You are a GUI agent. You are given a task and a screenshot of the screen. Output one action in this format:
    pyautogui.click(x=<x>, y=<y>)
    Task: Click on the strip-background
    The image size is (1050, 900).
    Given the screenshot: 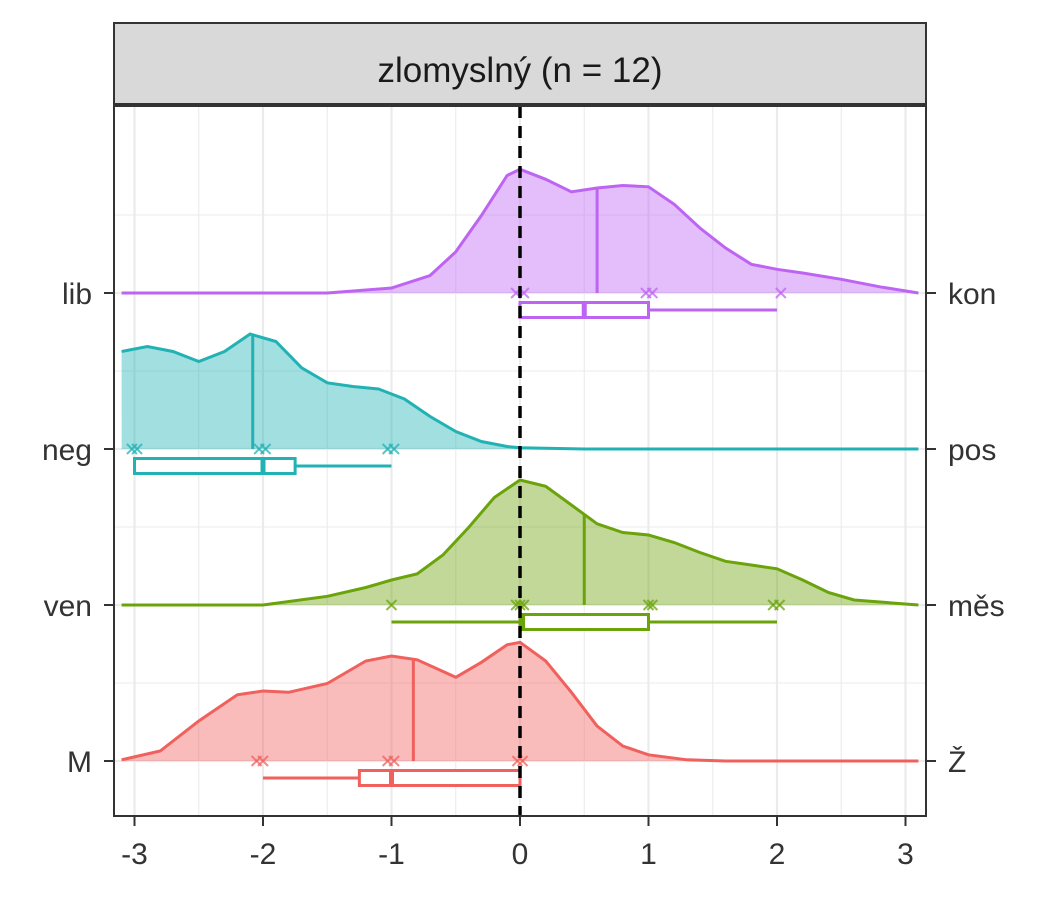 What is the action you would take?
    pyautogui.click(x=520, y=63)
    